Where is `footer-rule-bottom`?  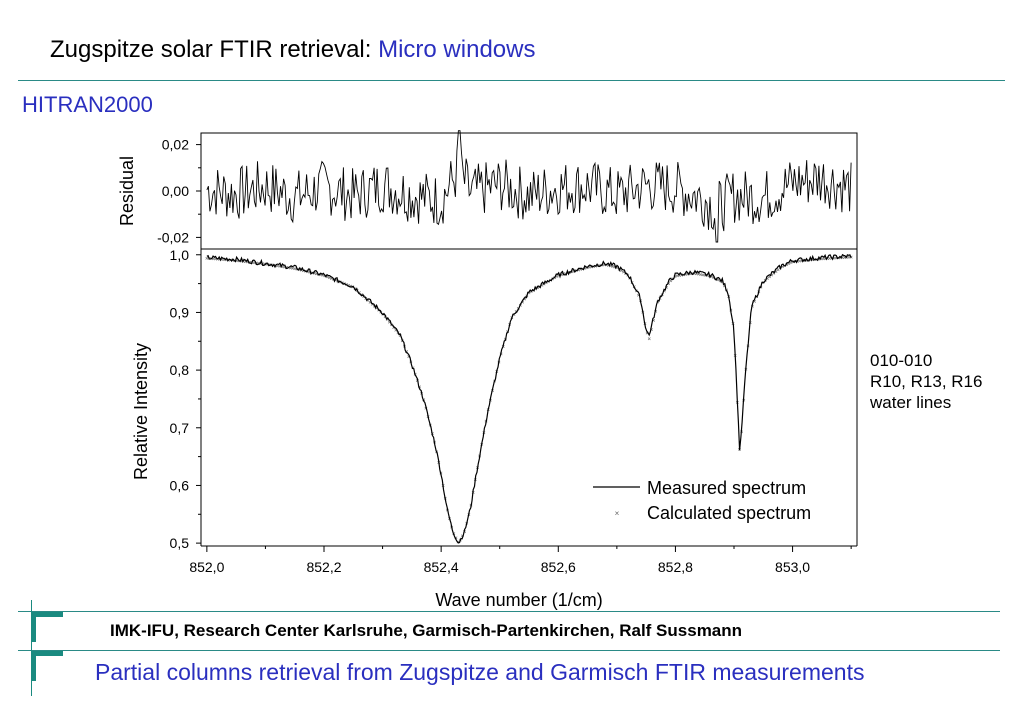 footer-rule-bottom is located at coordinates (509, 650).